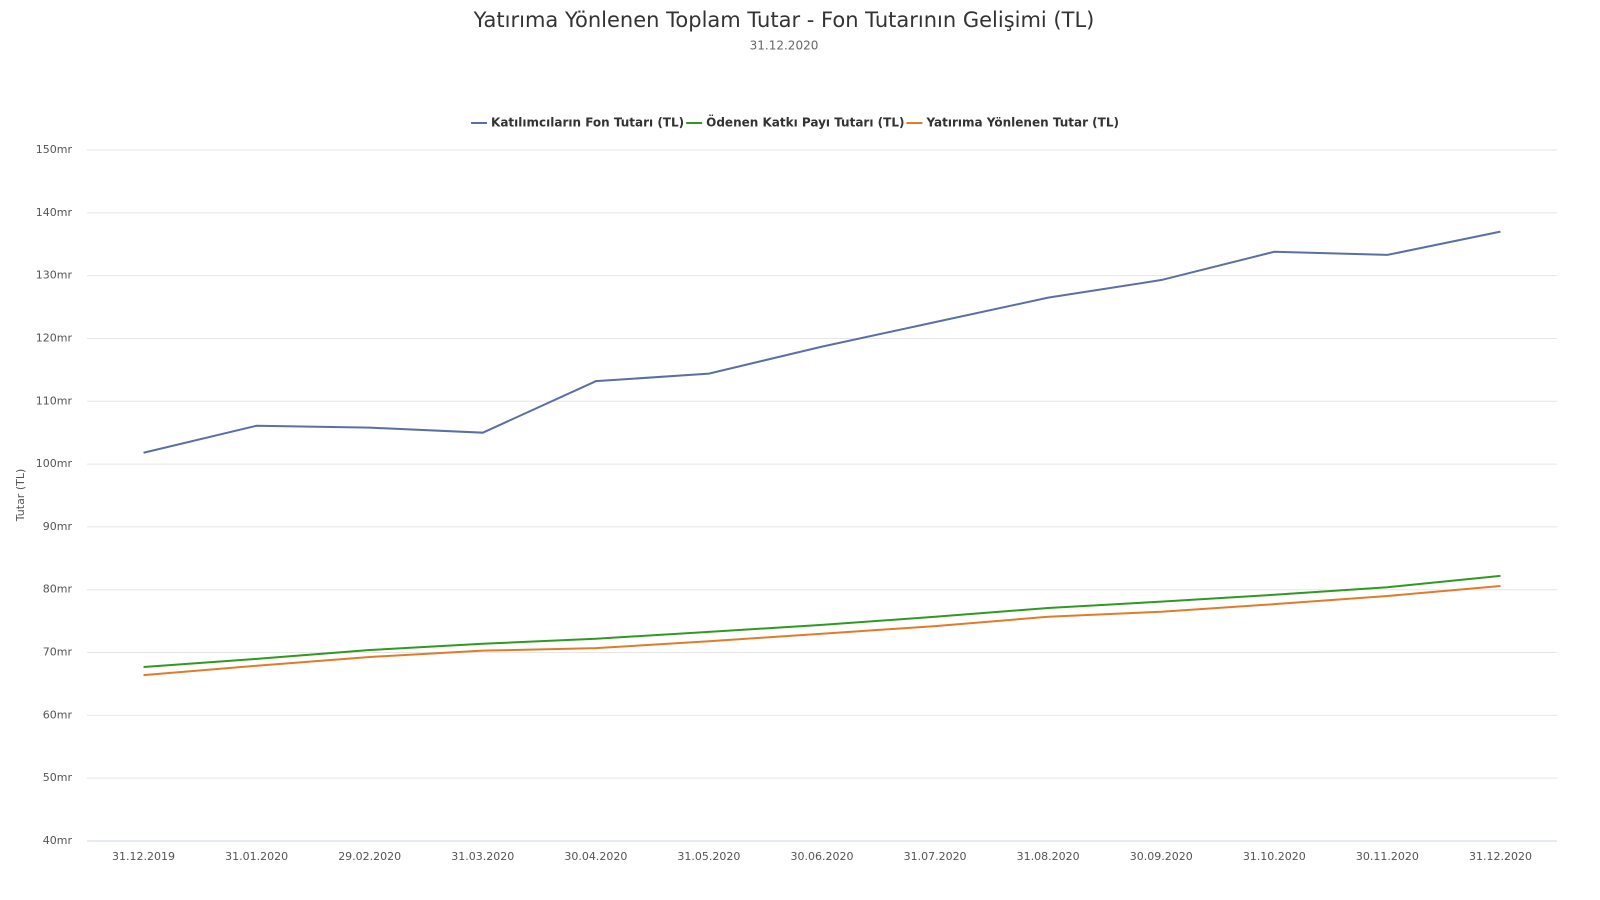  I want to click on legend-label: Katılımcıların Fon Tutarı (TL), so click(587, 123).